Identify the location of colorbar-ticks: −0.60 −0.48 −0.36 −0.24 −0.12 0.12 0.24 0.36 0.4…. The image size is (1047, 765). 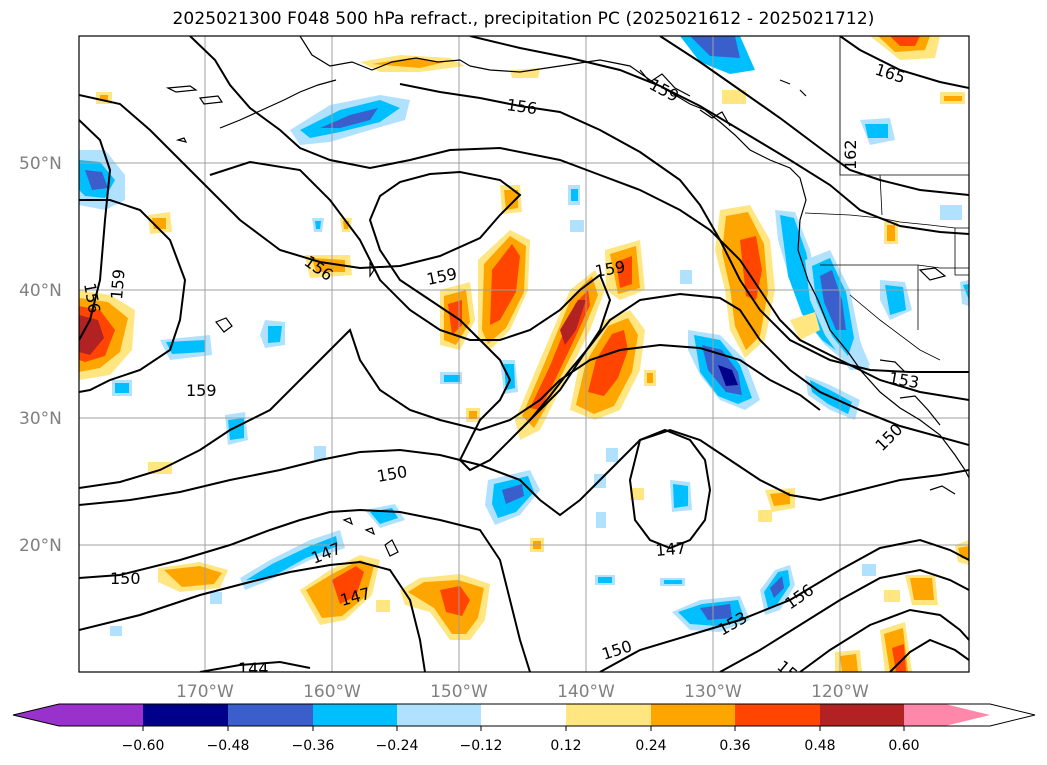
(521, 740).